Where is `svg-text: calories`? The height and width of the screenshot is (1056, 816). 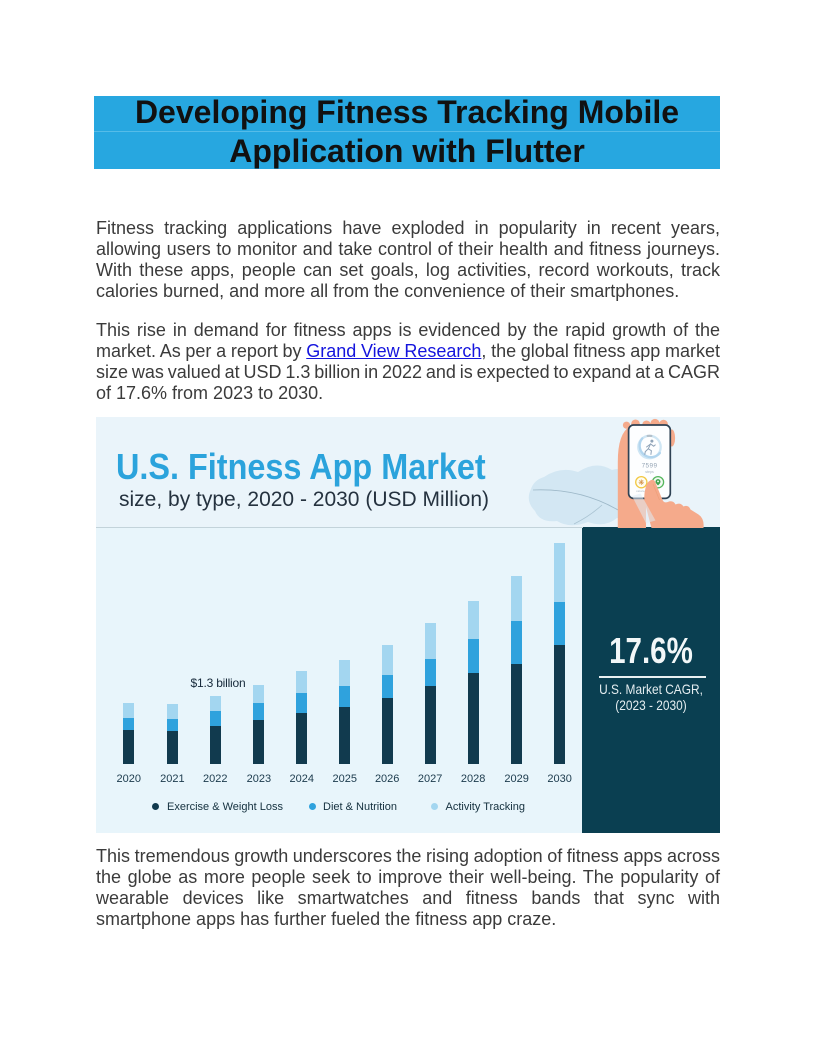 svg-text: calories is located at coordinates (641, 491).